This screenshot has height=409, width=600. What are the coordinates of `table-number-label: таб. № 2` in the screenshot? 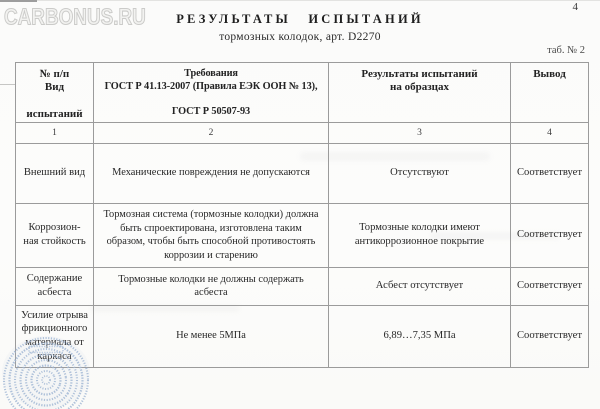 It's located at (566, 50).